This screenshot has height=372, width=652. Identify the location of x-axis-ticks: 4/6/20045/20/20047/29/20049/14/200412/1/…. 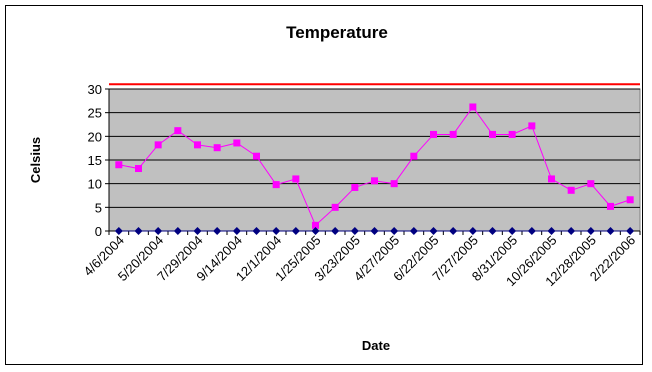
(361, 260).